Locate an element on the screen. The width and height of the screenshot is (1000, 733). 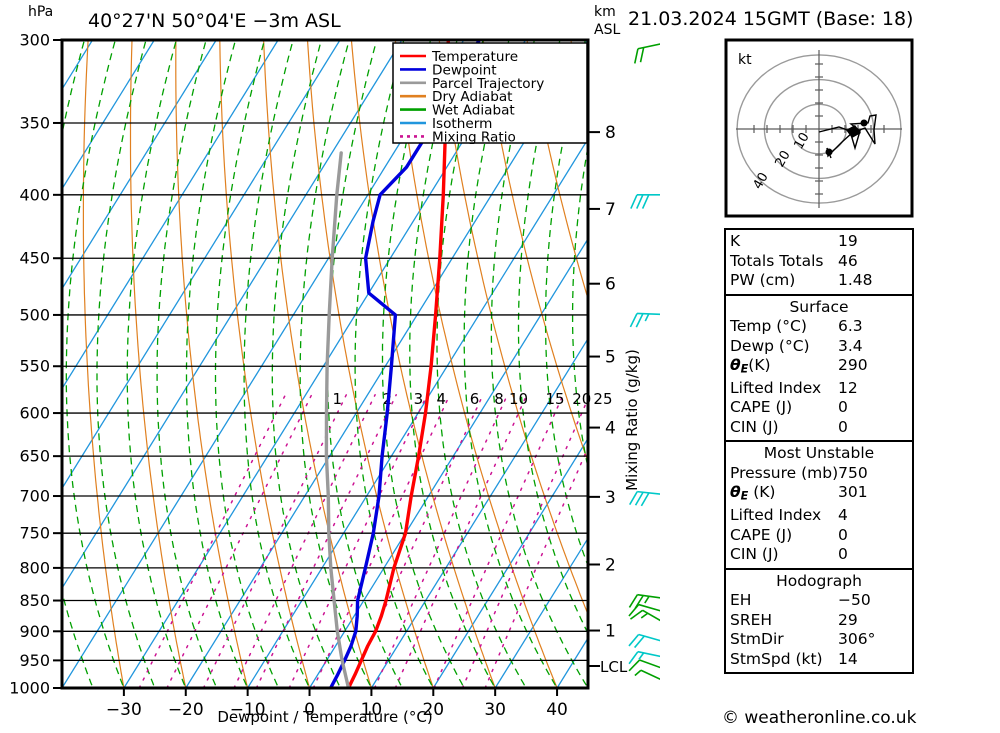
indices-value: 46 is located at coordinates (848, 260).